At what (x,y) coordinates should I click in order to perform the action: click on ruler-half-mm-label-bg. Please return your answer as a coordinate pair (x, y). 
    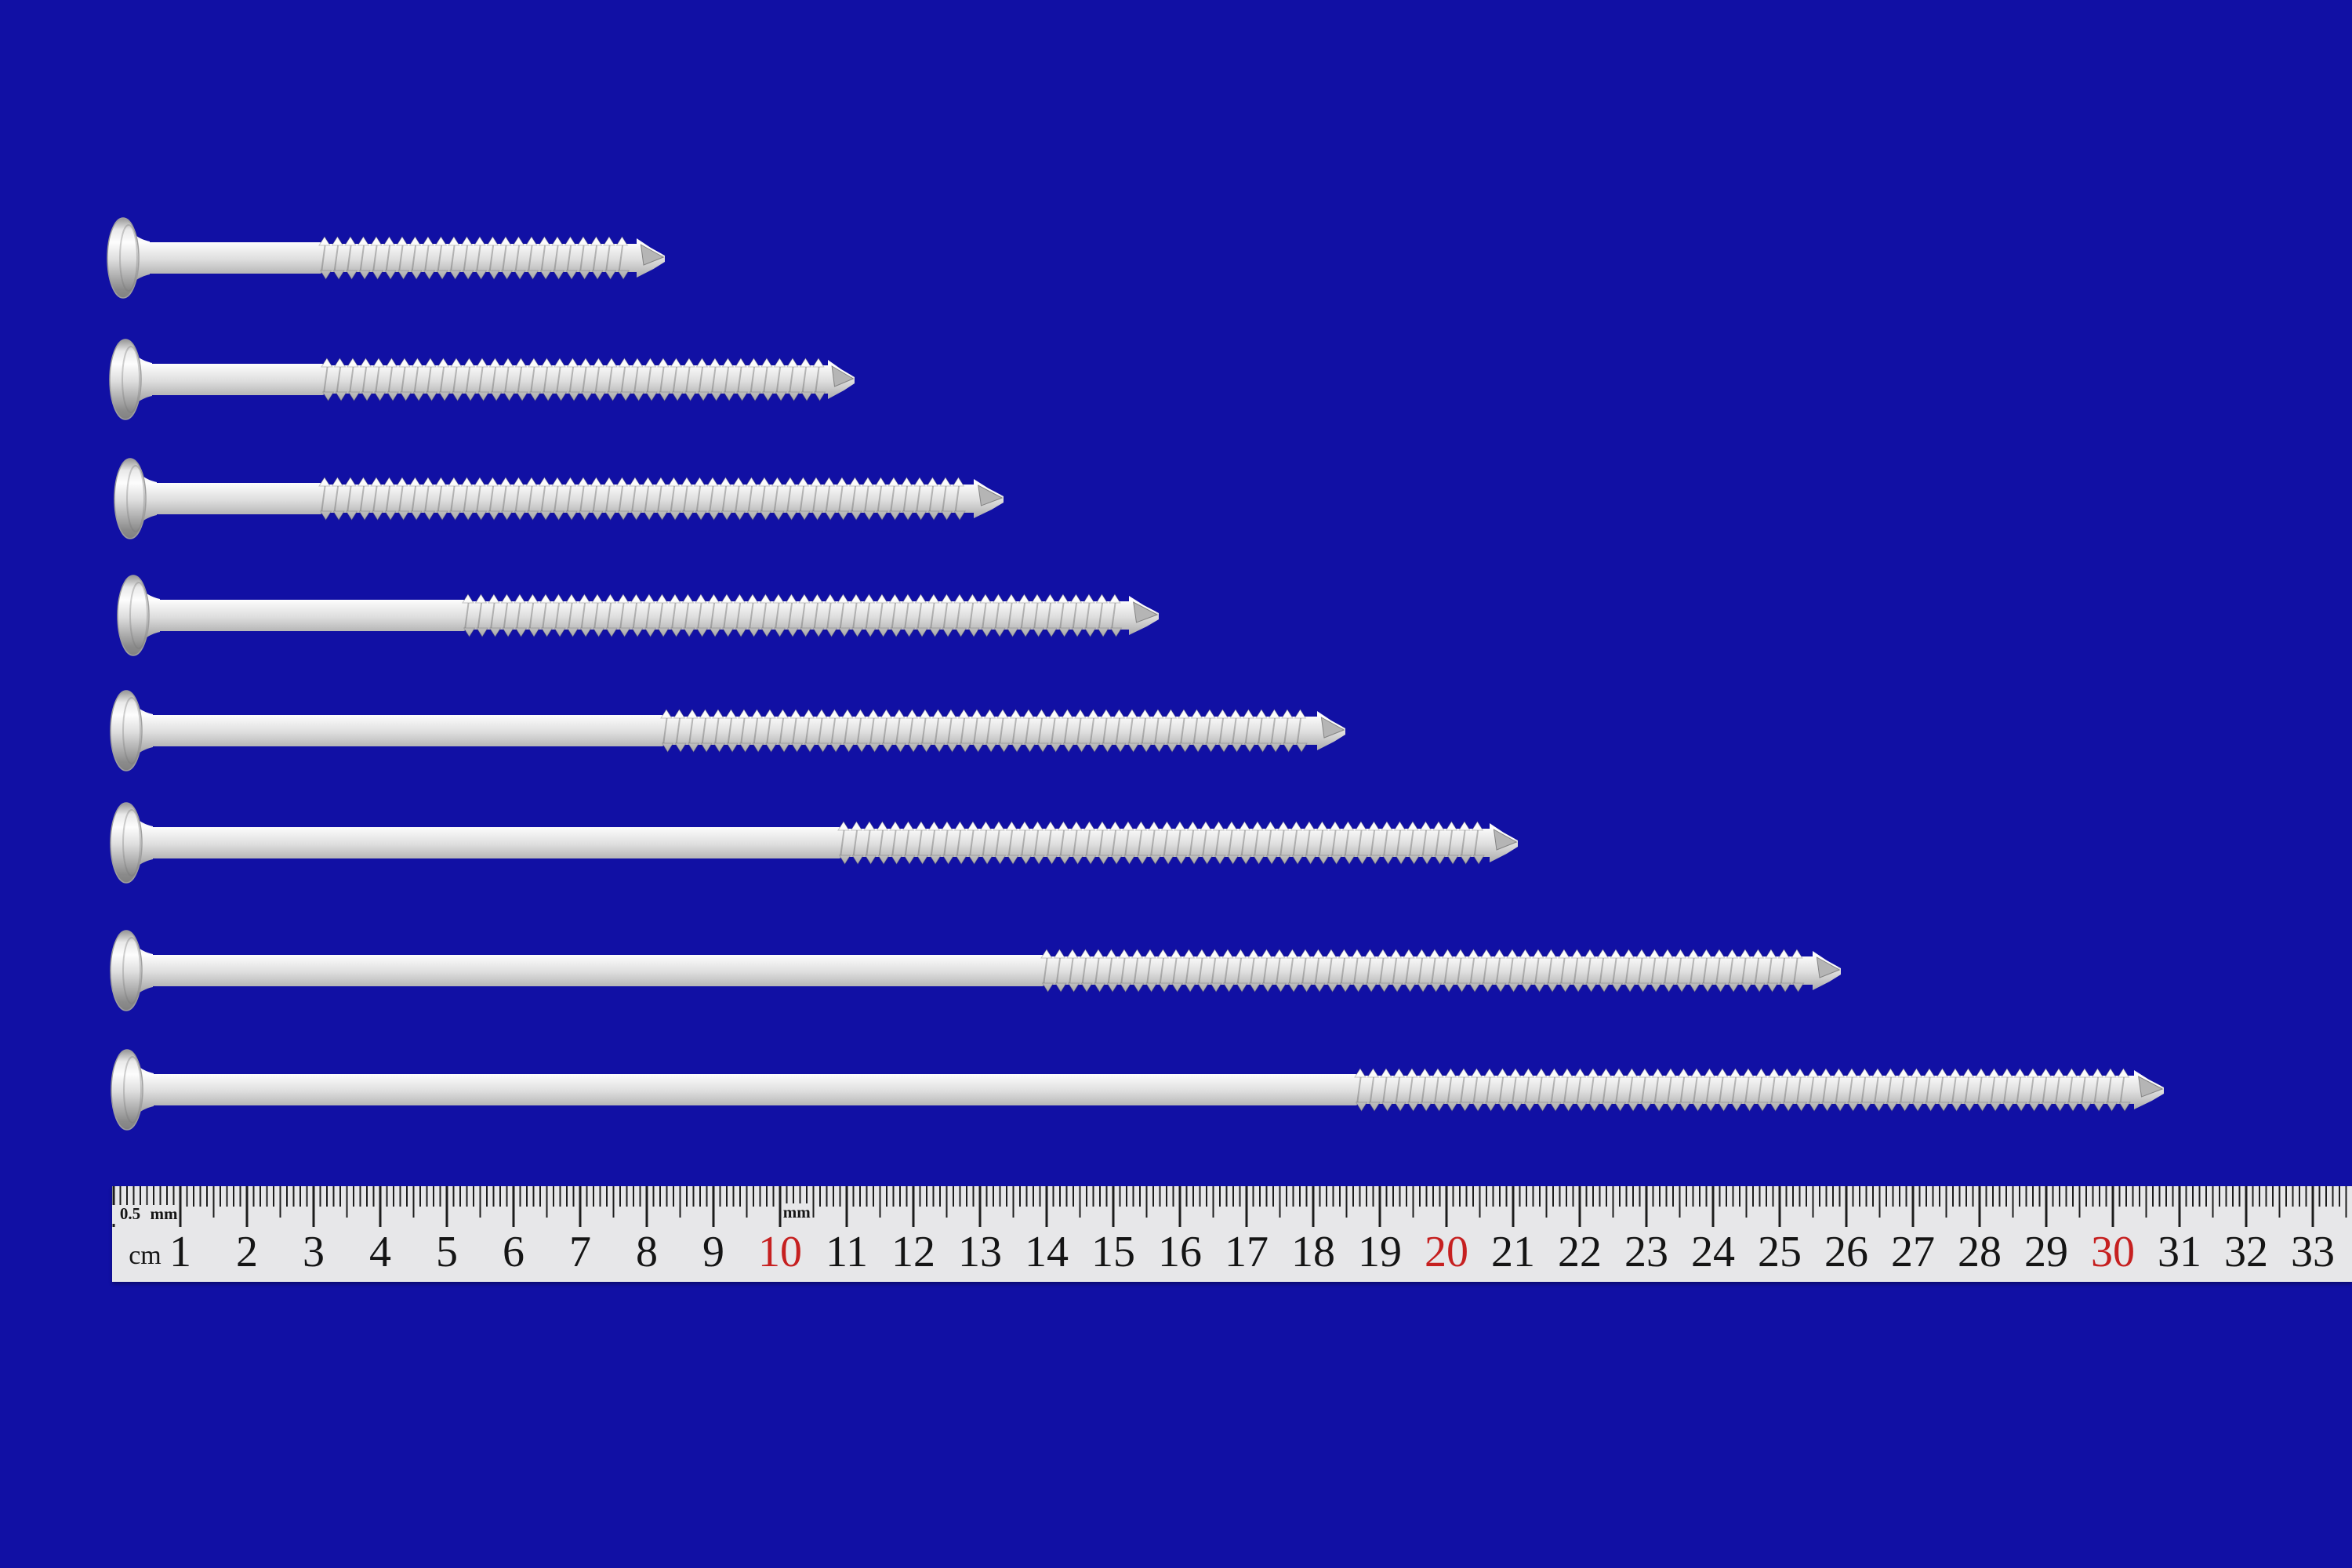
    Looking at the image, I should click on (130, 1214).